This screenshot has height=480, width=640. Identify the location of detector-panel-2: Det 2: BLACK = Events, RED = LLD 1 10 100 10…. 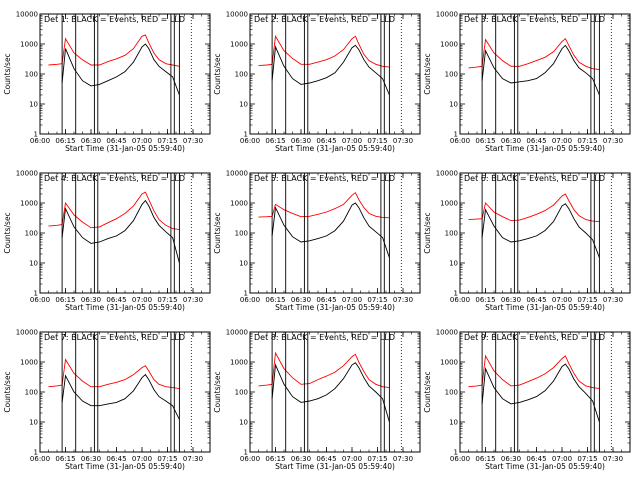
(317, 82).